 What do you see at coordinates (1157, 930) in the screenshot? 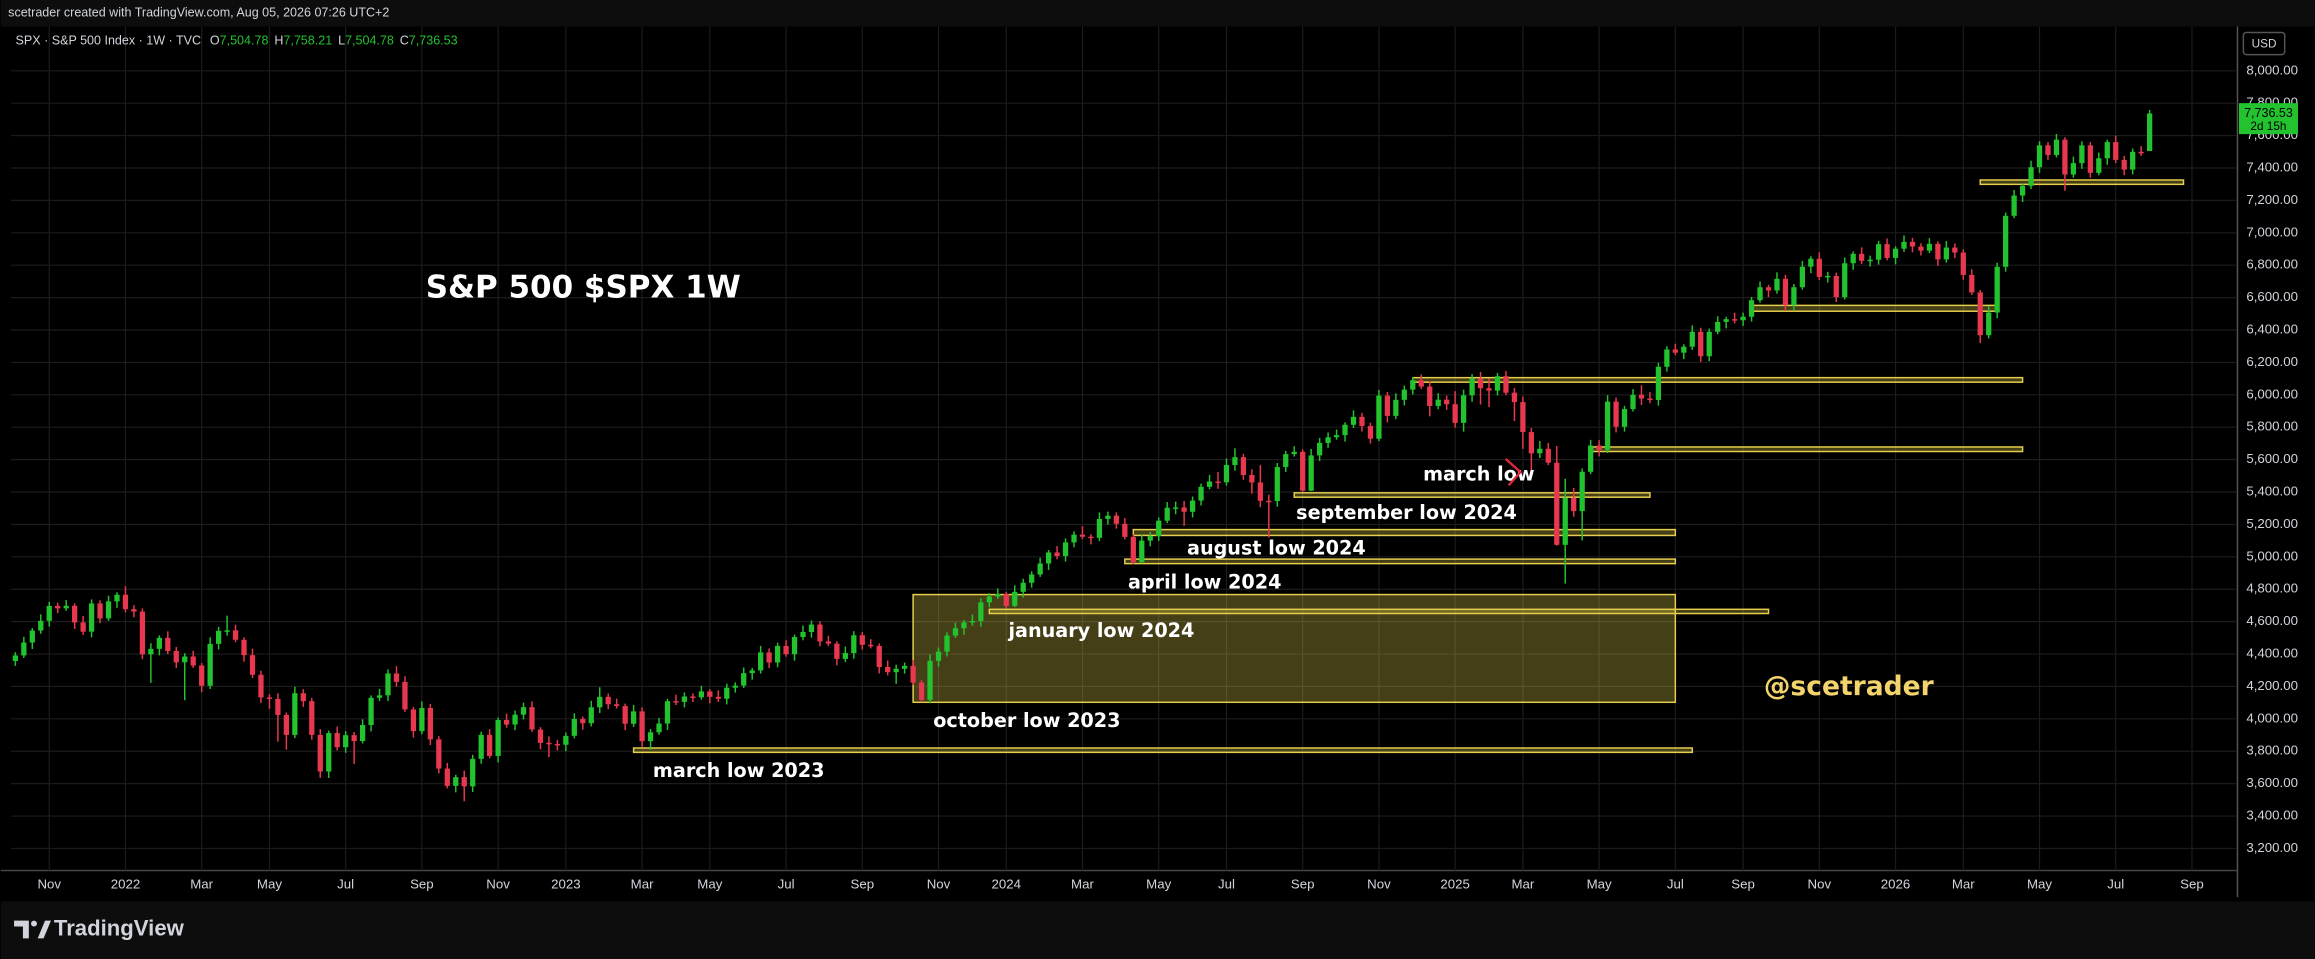
I see `footer-bar` at bounding box center [1157, 930].